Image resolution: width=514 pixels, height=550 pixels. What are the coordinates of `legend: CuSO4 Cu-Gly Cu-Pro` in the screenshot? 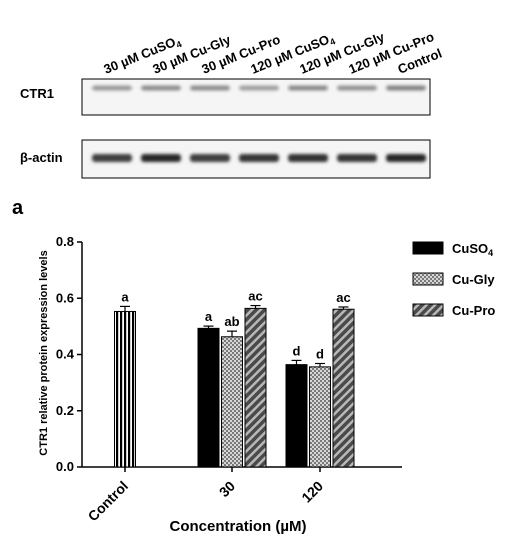 It's located at (453, 279).